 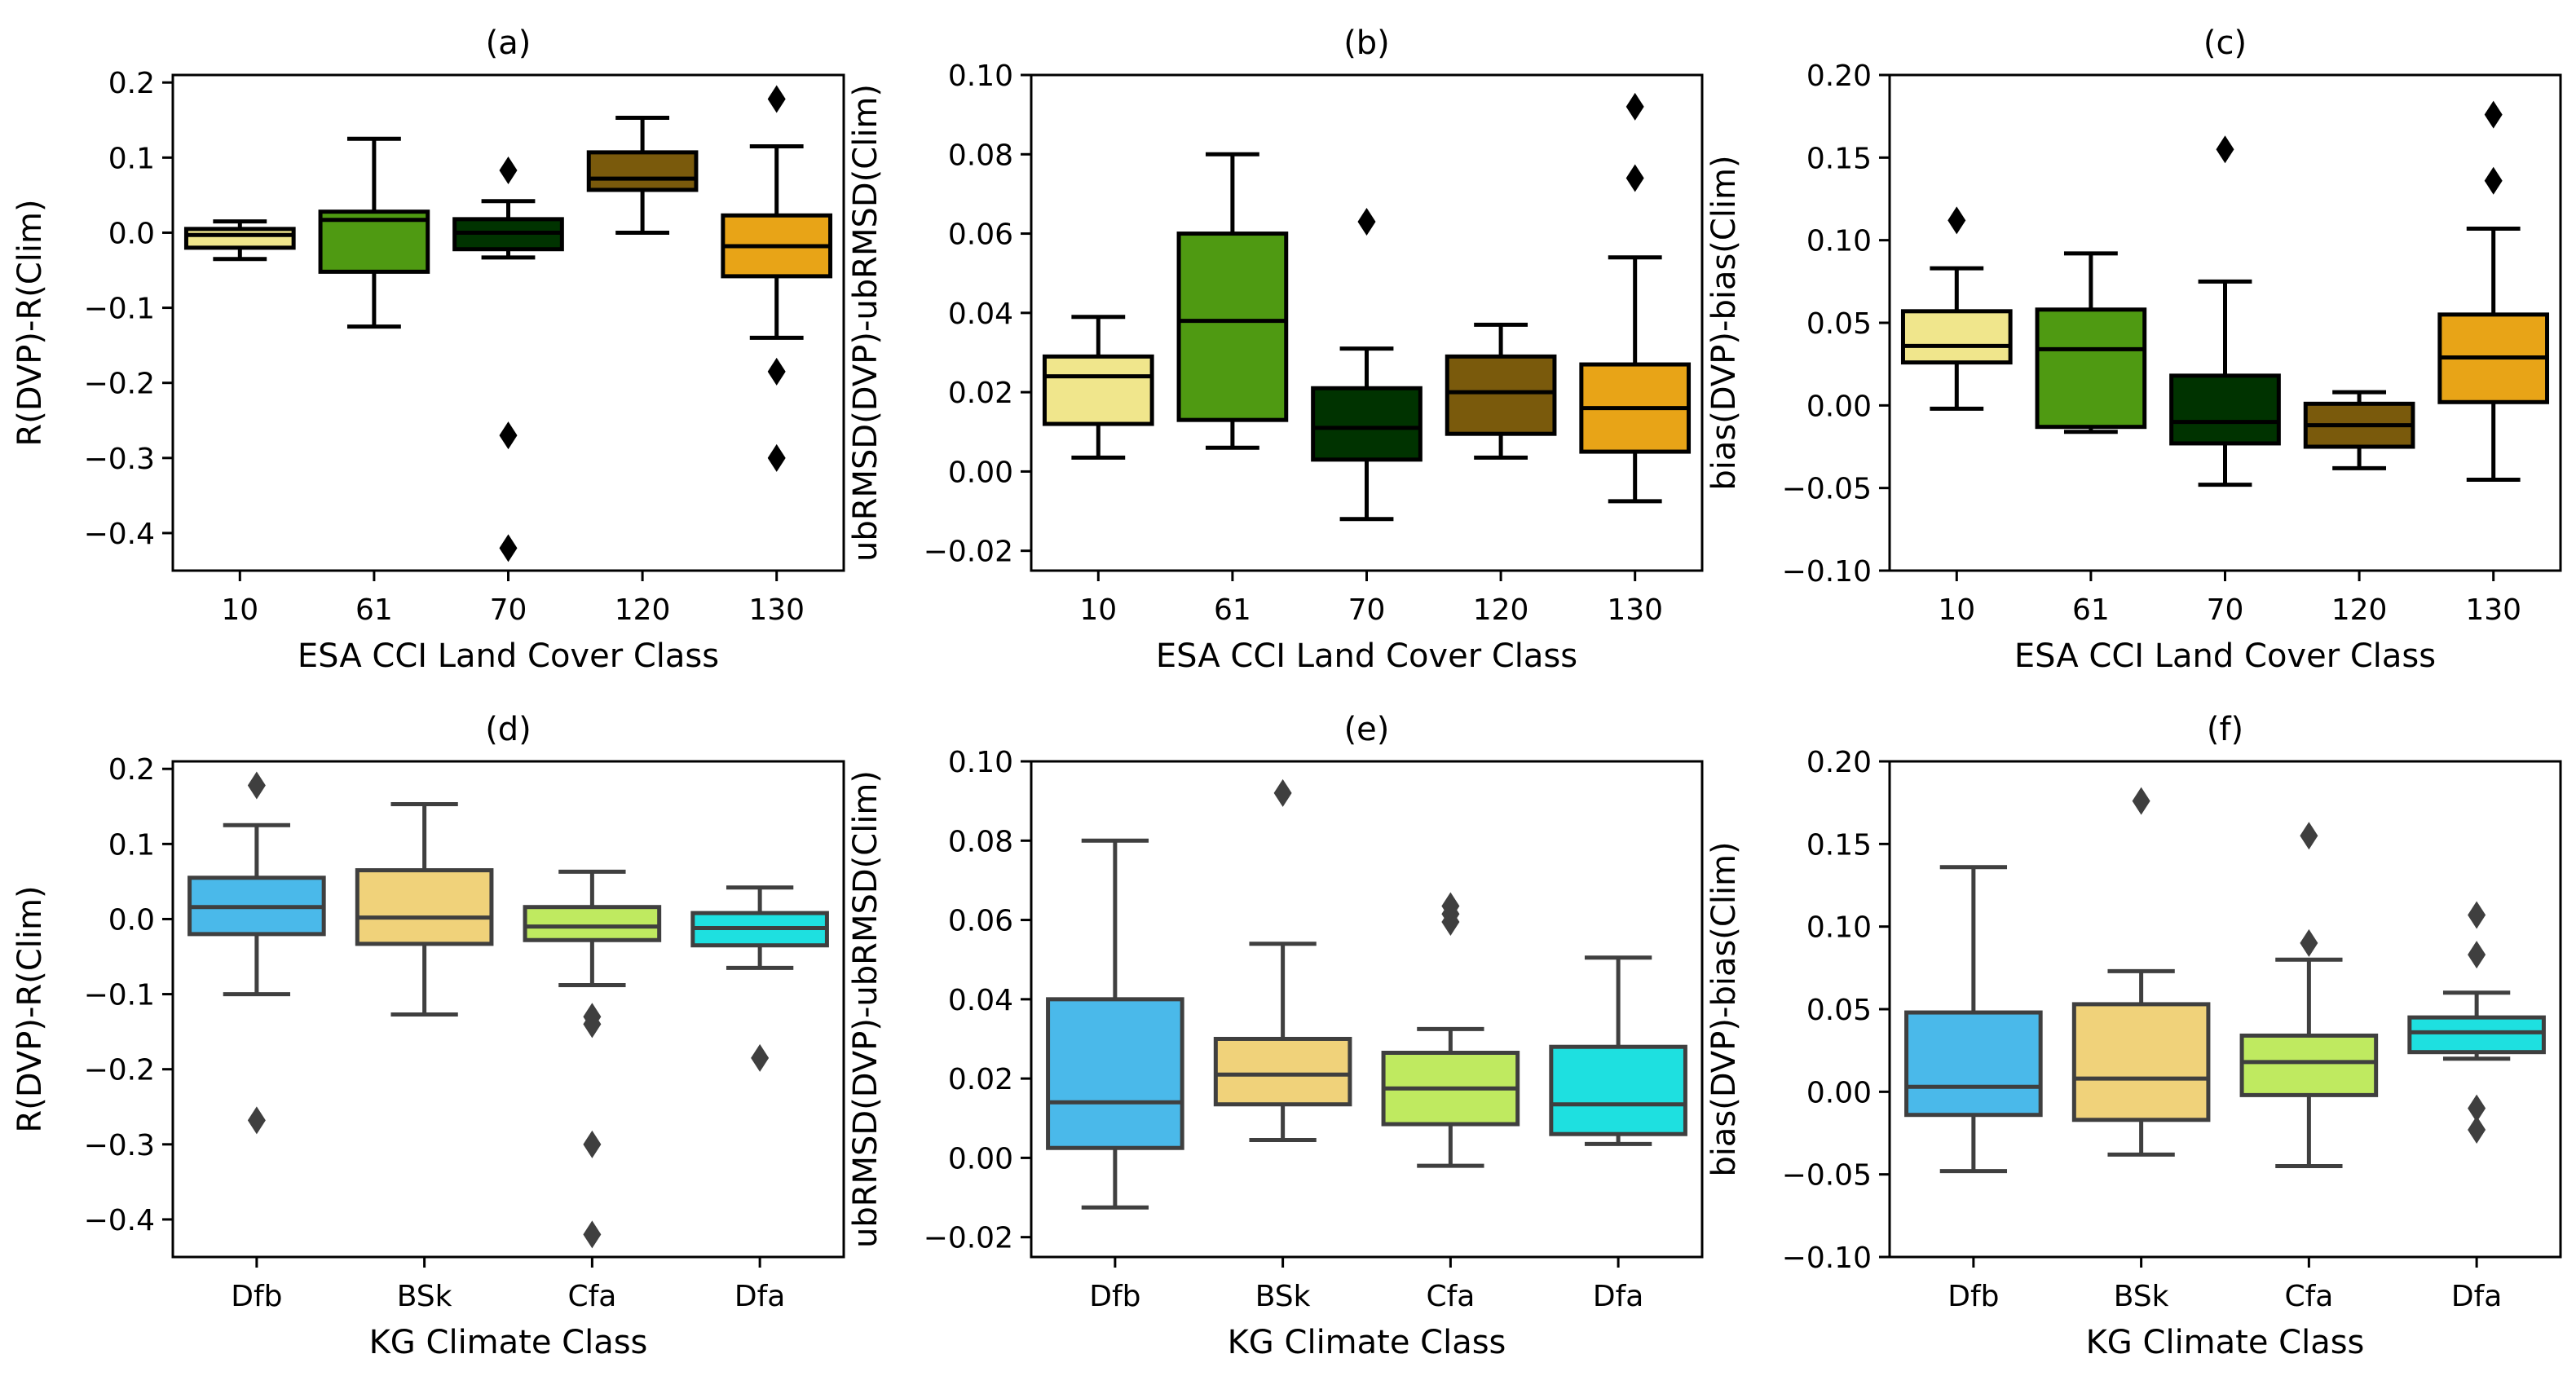 What do you see at coordinates (119, 309) in the screenshot?
I see `y-tick-label: −0.1` at bounding box center [119, 309].